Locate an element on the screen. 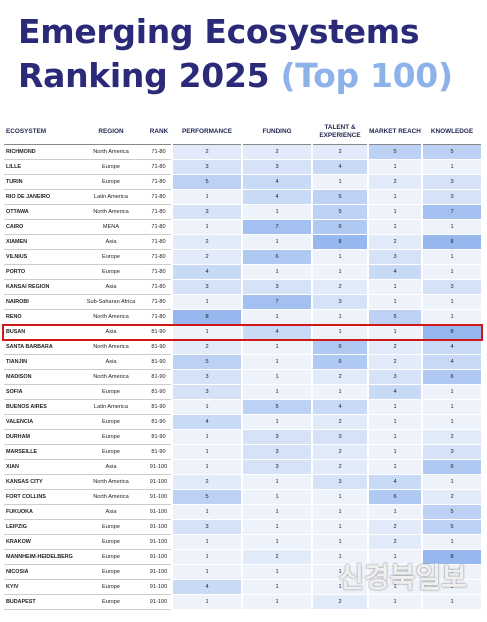  cell: KRAKOW is located at coordinates (40, 542).